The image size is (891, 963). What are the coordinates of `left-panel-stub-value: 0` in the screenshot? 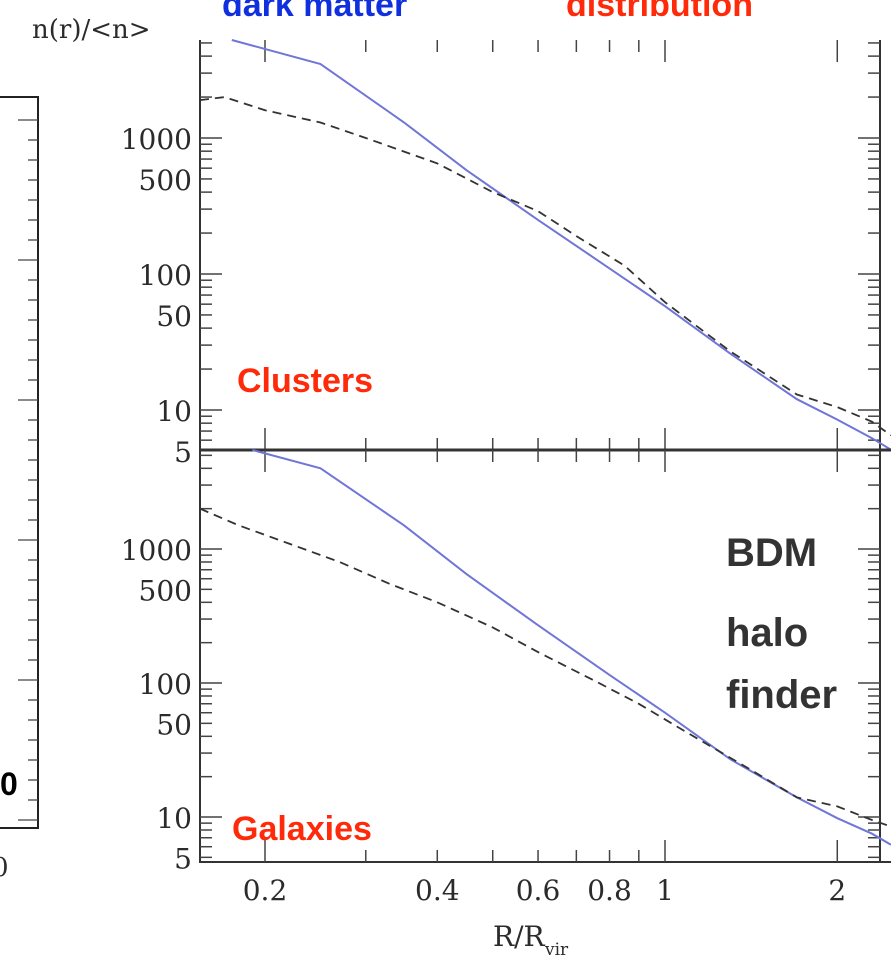 It's located at (9, 784).